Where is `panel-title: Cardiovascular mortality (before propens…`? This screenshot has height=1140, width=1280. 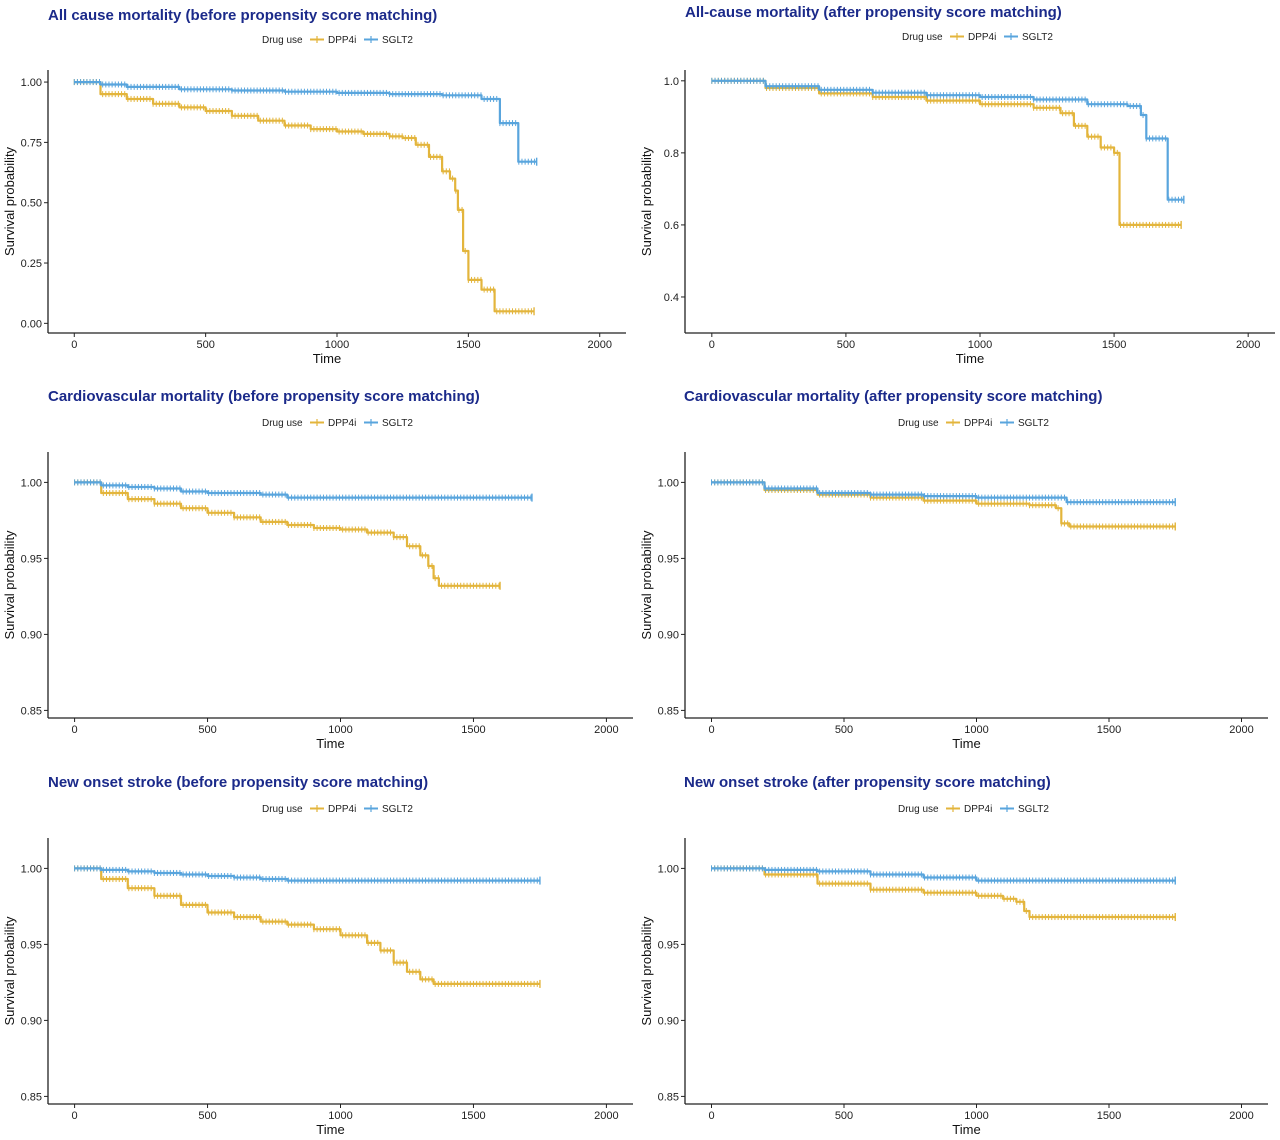 panel-title: Cardiovascular mortality (before propens… is located at coordinates (264, 396).